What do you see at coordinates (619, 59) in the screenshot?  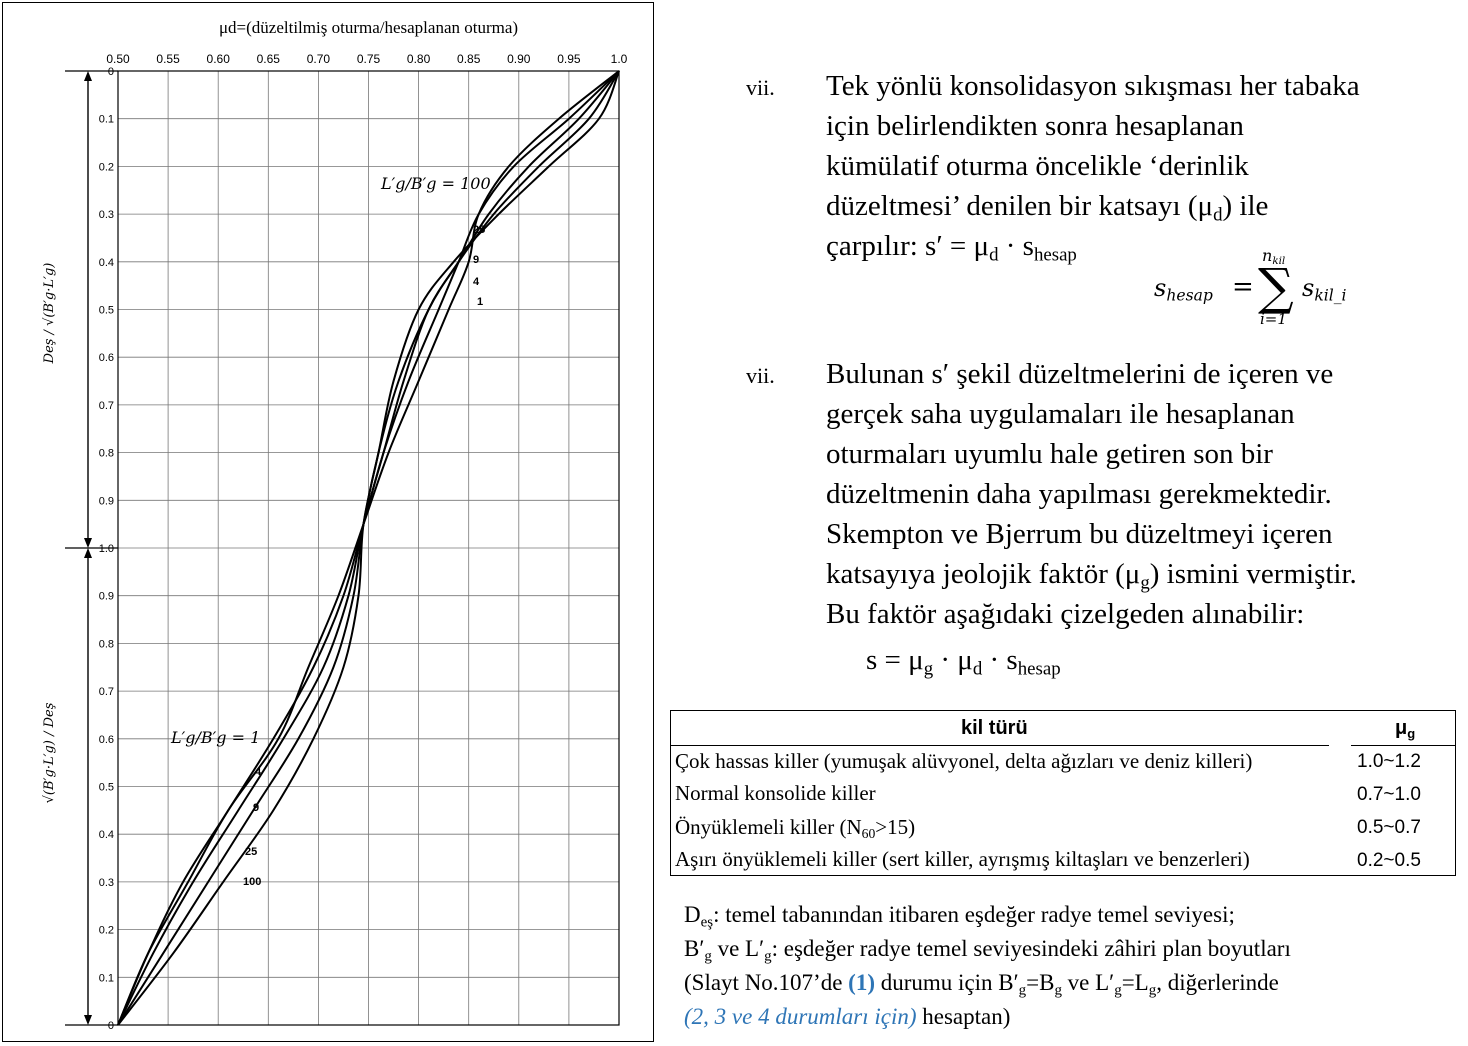 I see `x-tick-label: 1.0` at bounding box center [619, 59].